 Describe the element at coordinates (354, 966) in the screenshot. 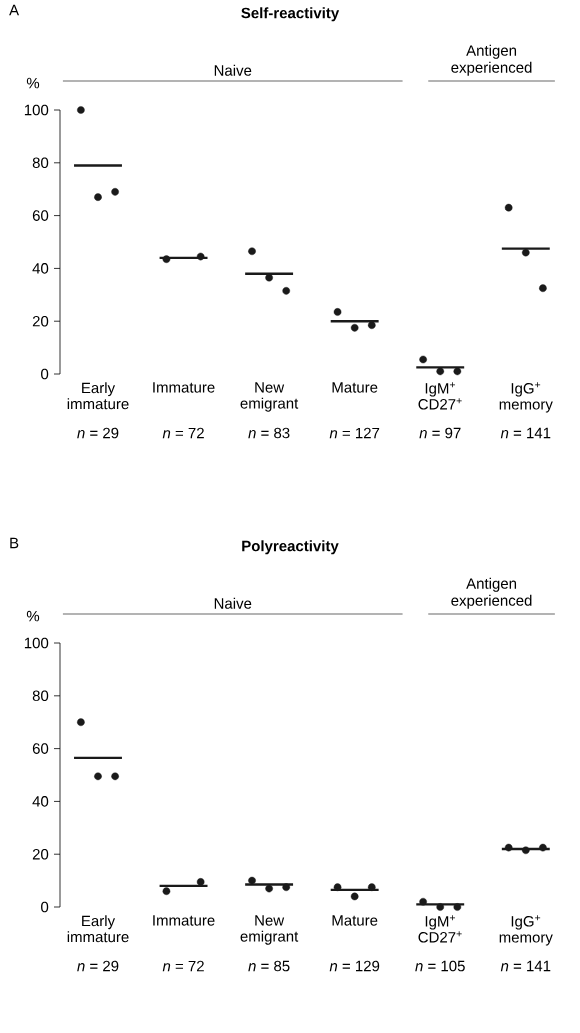

I see `text: n = 129` at that location.